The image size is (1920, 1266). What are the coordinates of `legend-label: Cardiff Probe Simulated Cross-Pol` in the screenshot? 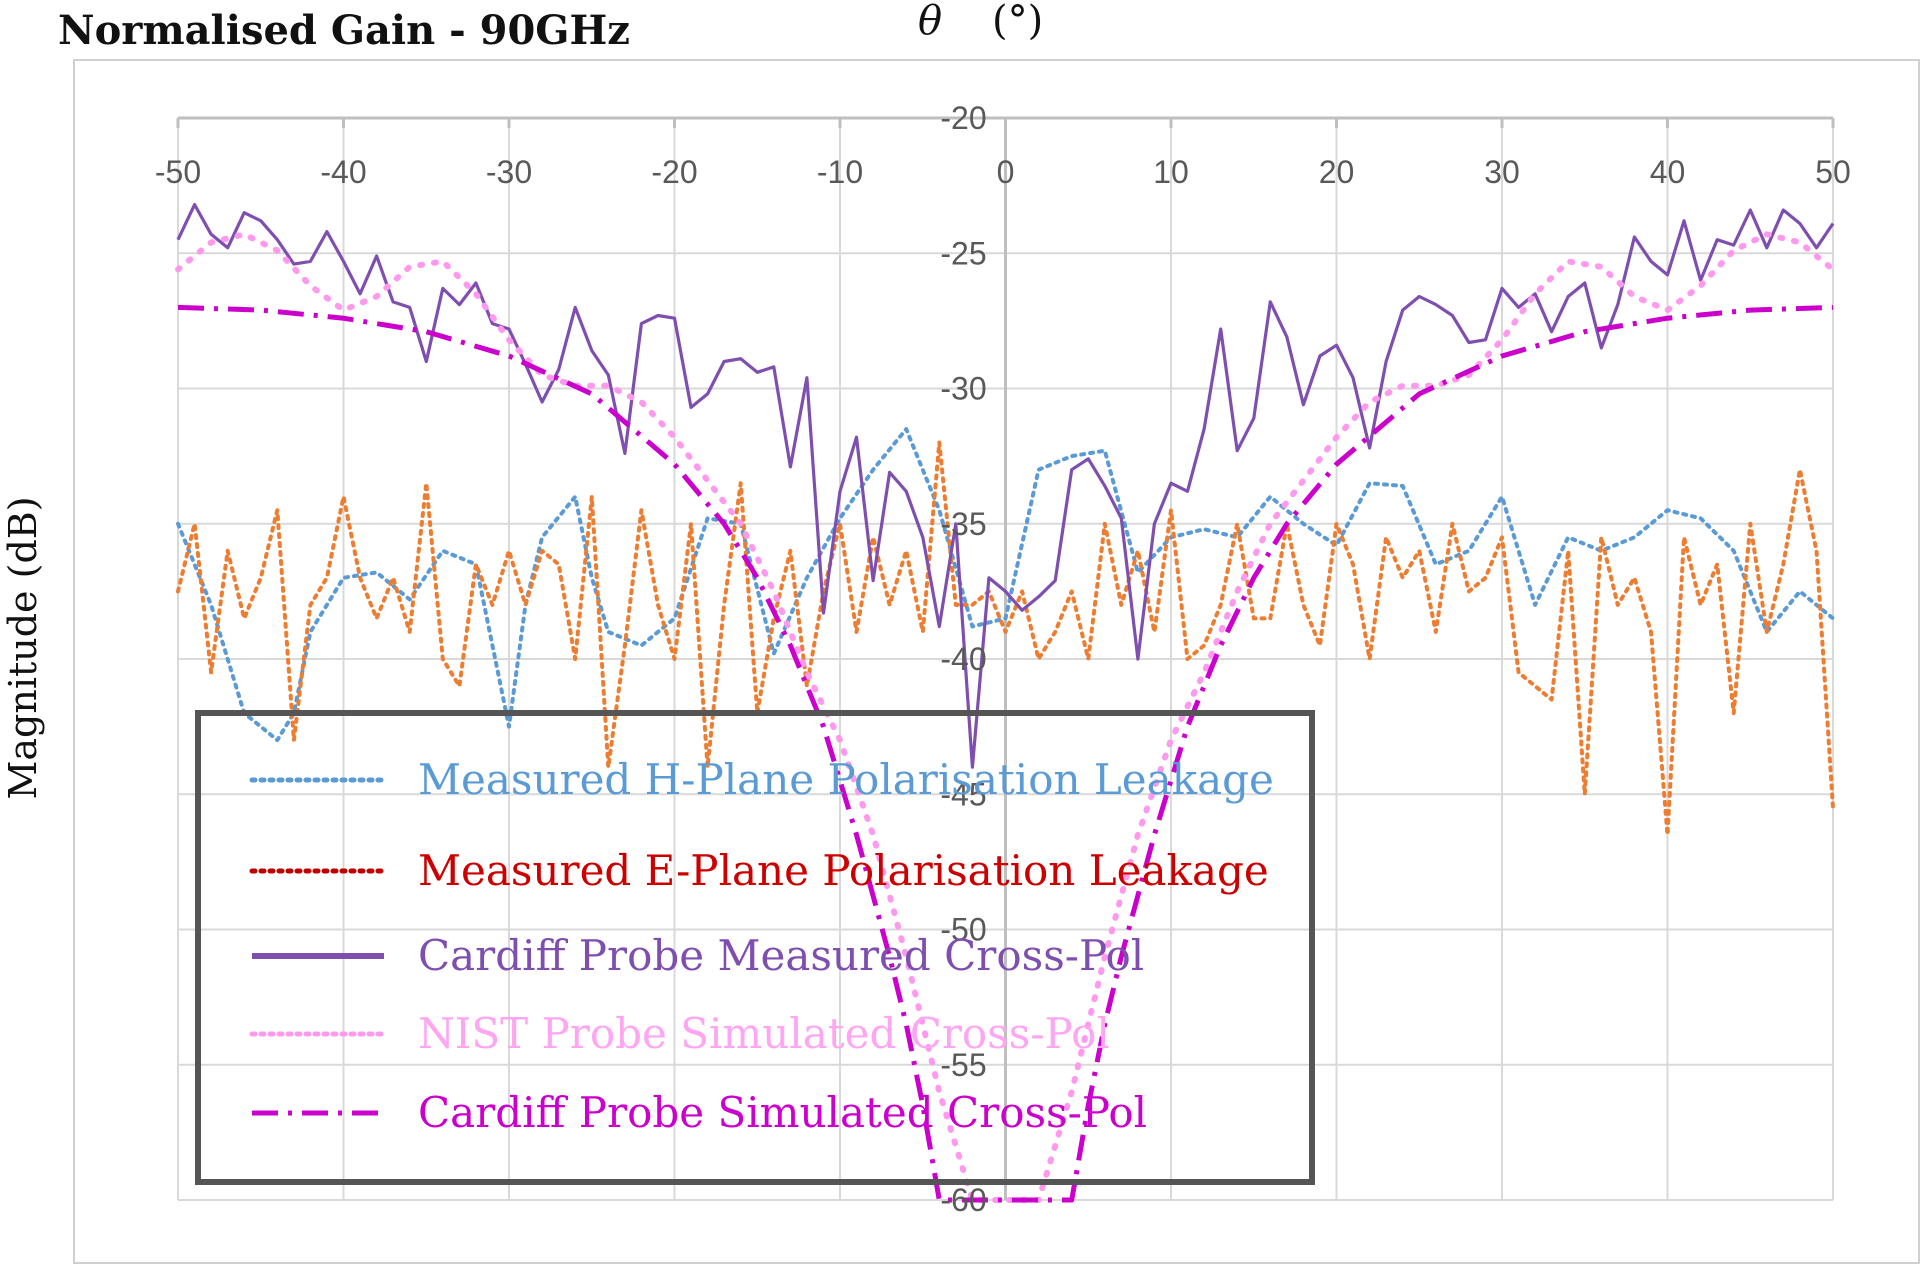 It's located at (782, 1112).